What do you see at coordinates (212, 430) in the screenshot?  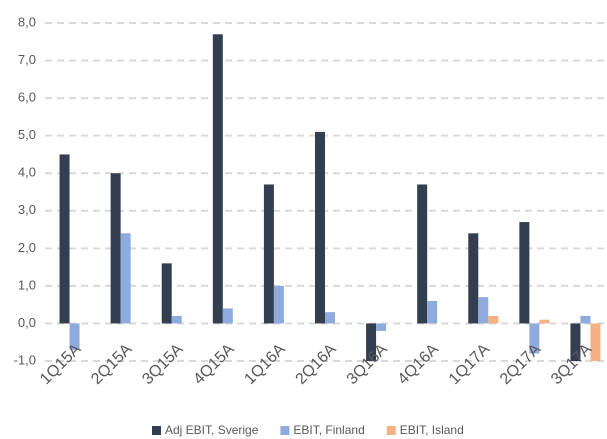 I see `legend-label: Adj EBIT, Sverige` at bounding box center [212, 430].